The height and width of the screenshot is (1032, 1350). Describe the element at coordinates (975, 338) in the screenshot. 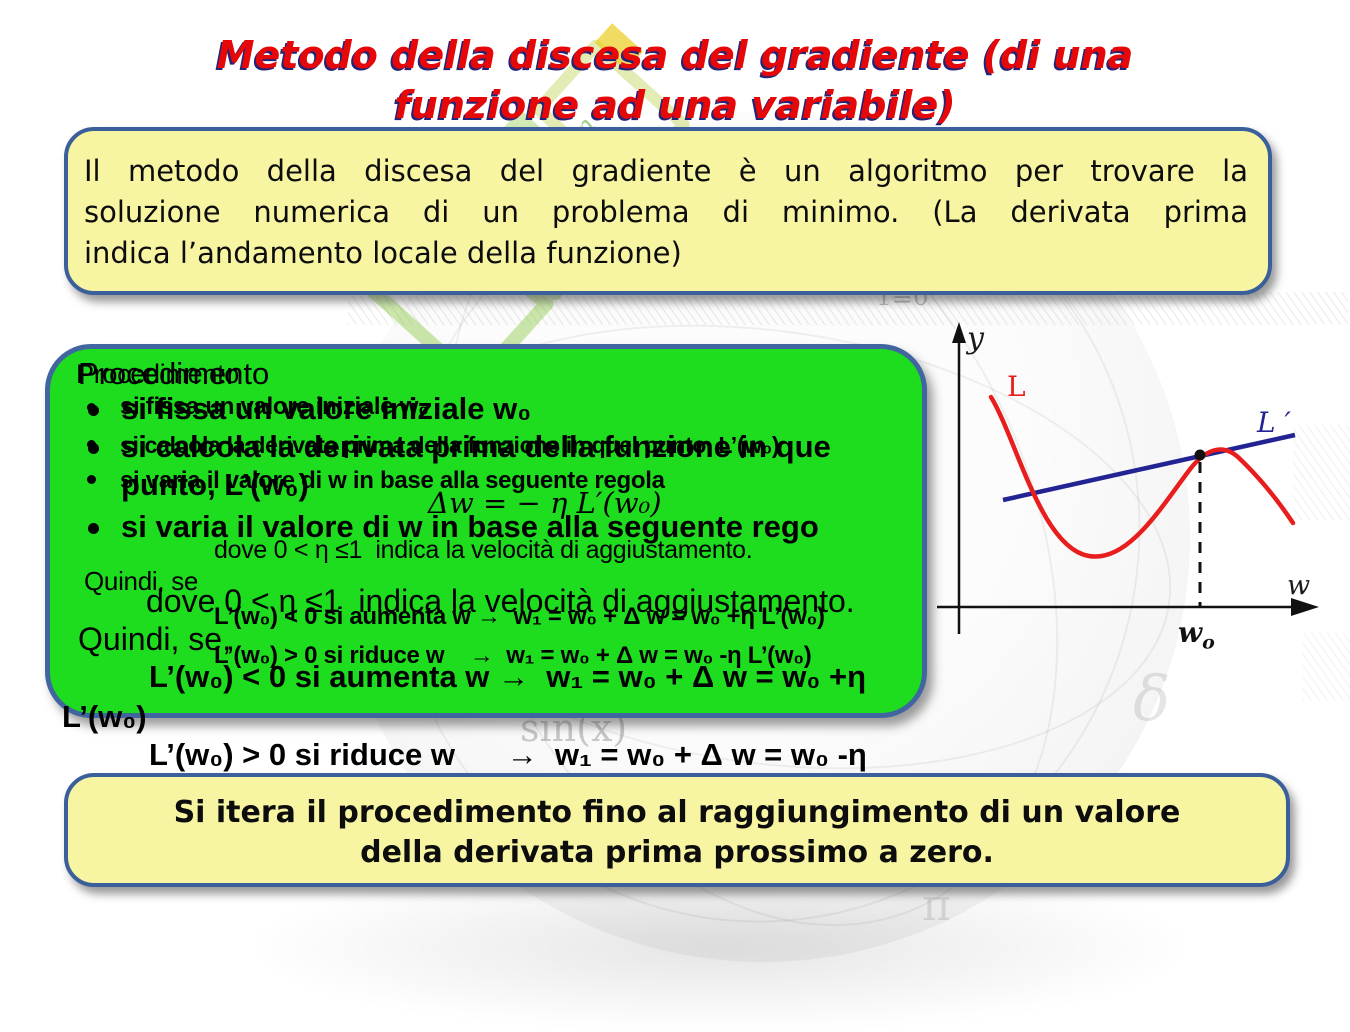

I see `y-axis-label: y` at that location.